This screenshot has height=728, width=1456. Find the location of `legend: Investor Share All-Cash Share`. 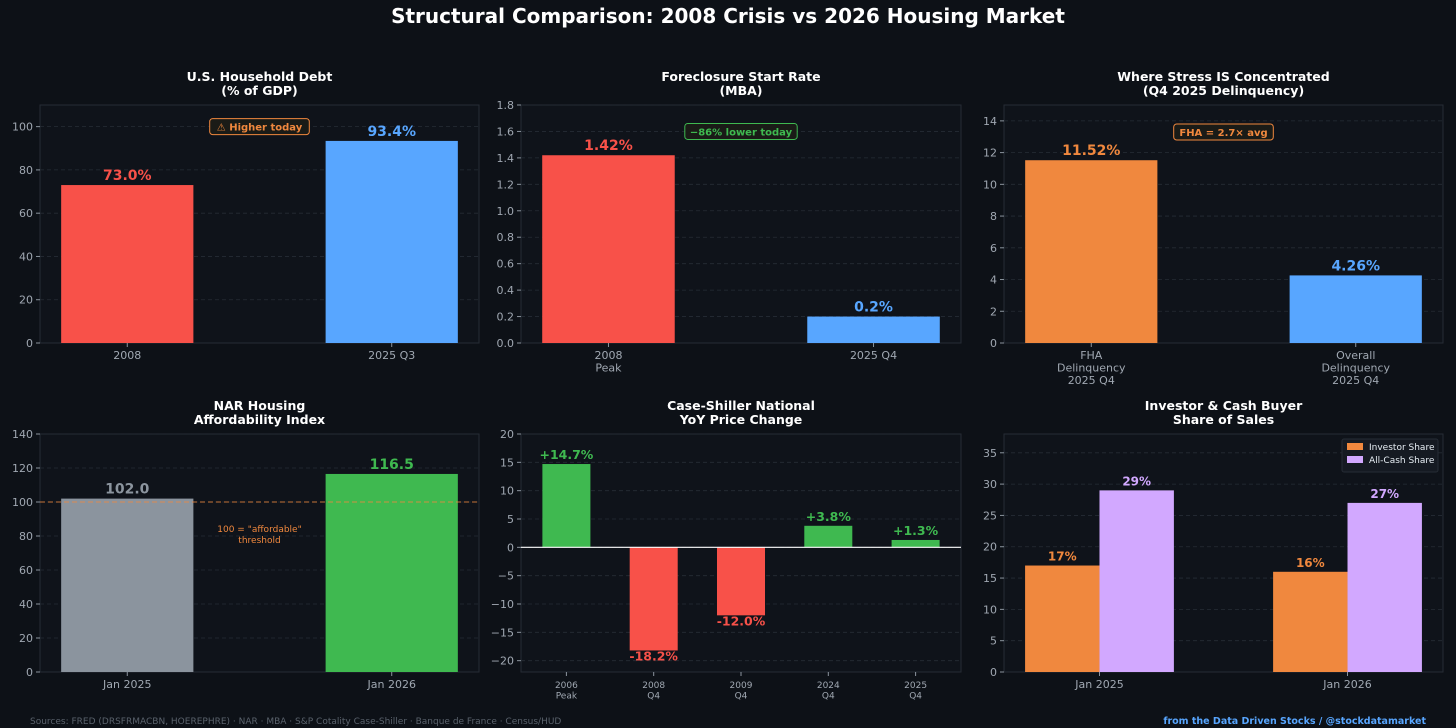

legend: Investor Share All-Cash Share is located at coordinates (1390, 455).